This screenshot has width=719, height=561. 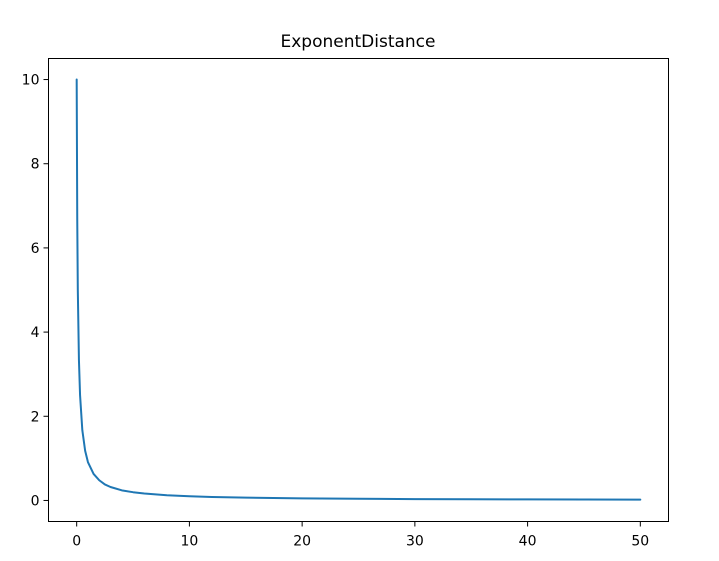 I want to click on chart-title: ExponentDistance, so click(x=357, y=42).